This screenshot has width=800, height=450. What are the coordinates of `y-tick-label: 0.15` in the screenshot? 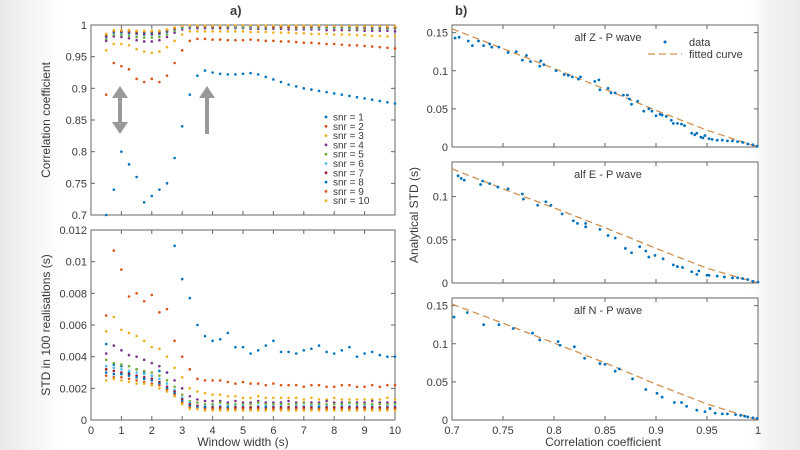 It's located at (437, 307).